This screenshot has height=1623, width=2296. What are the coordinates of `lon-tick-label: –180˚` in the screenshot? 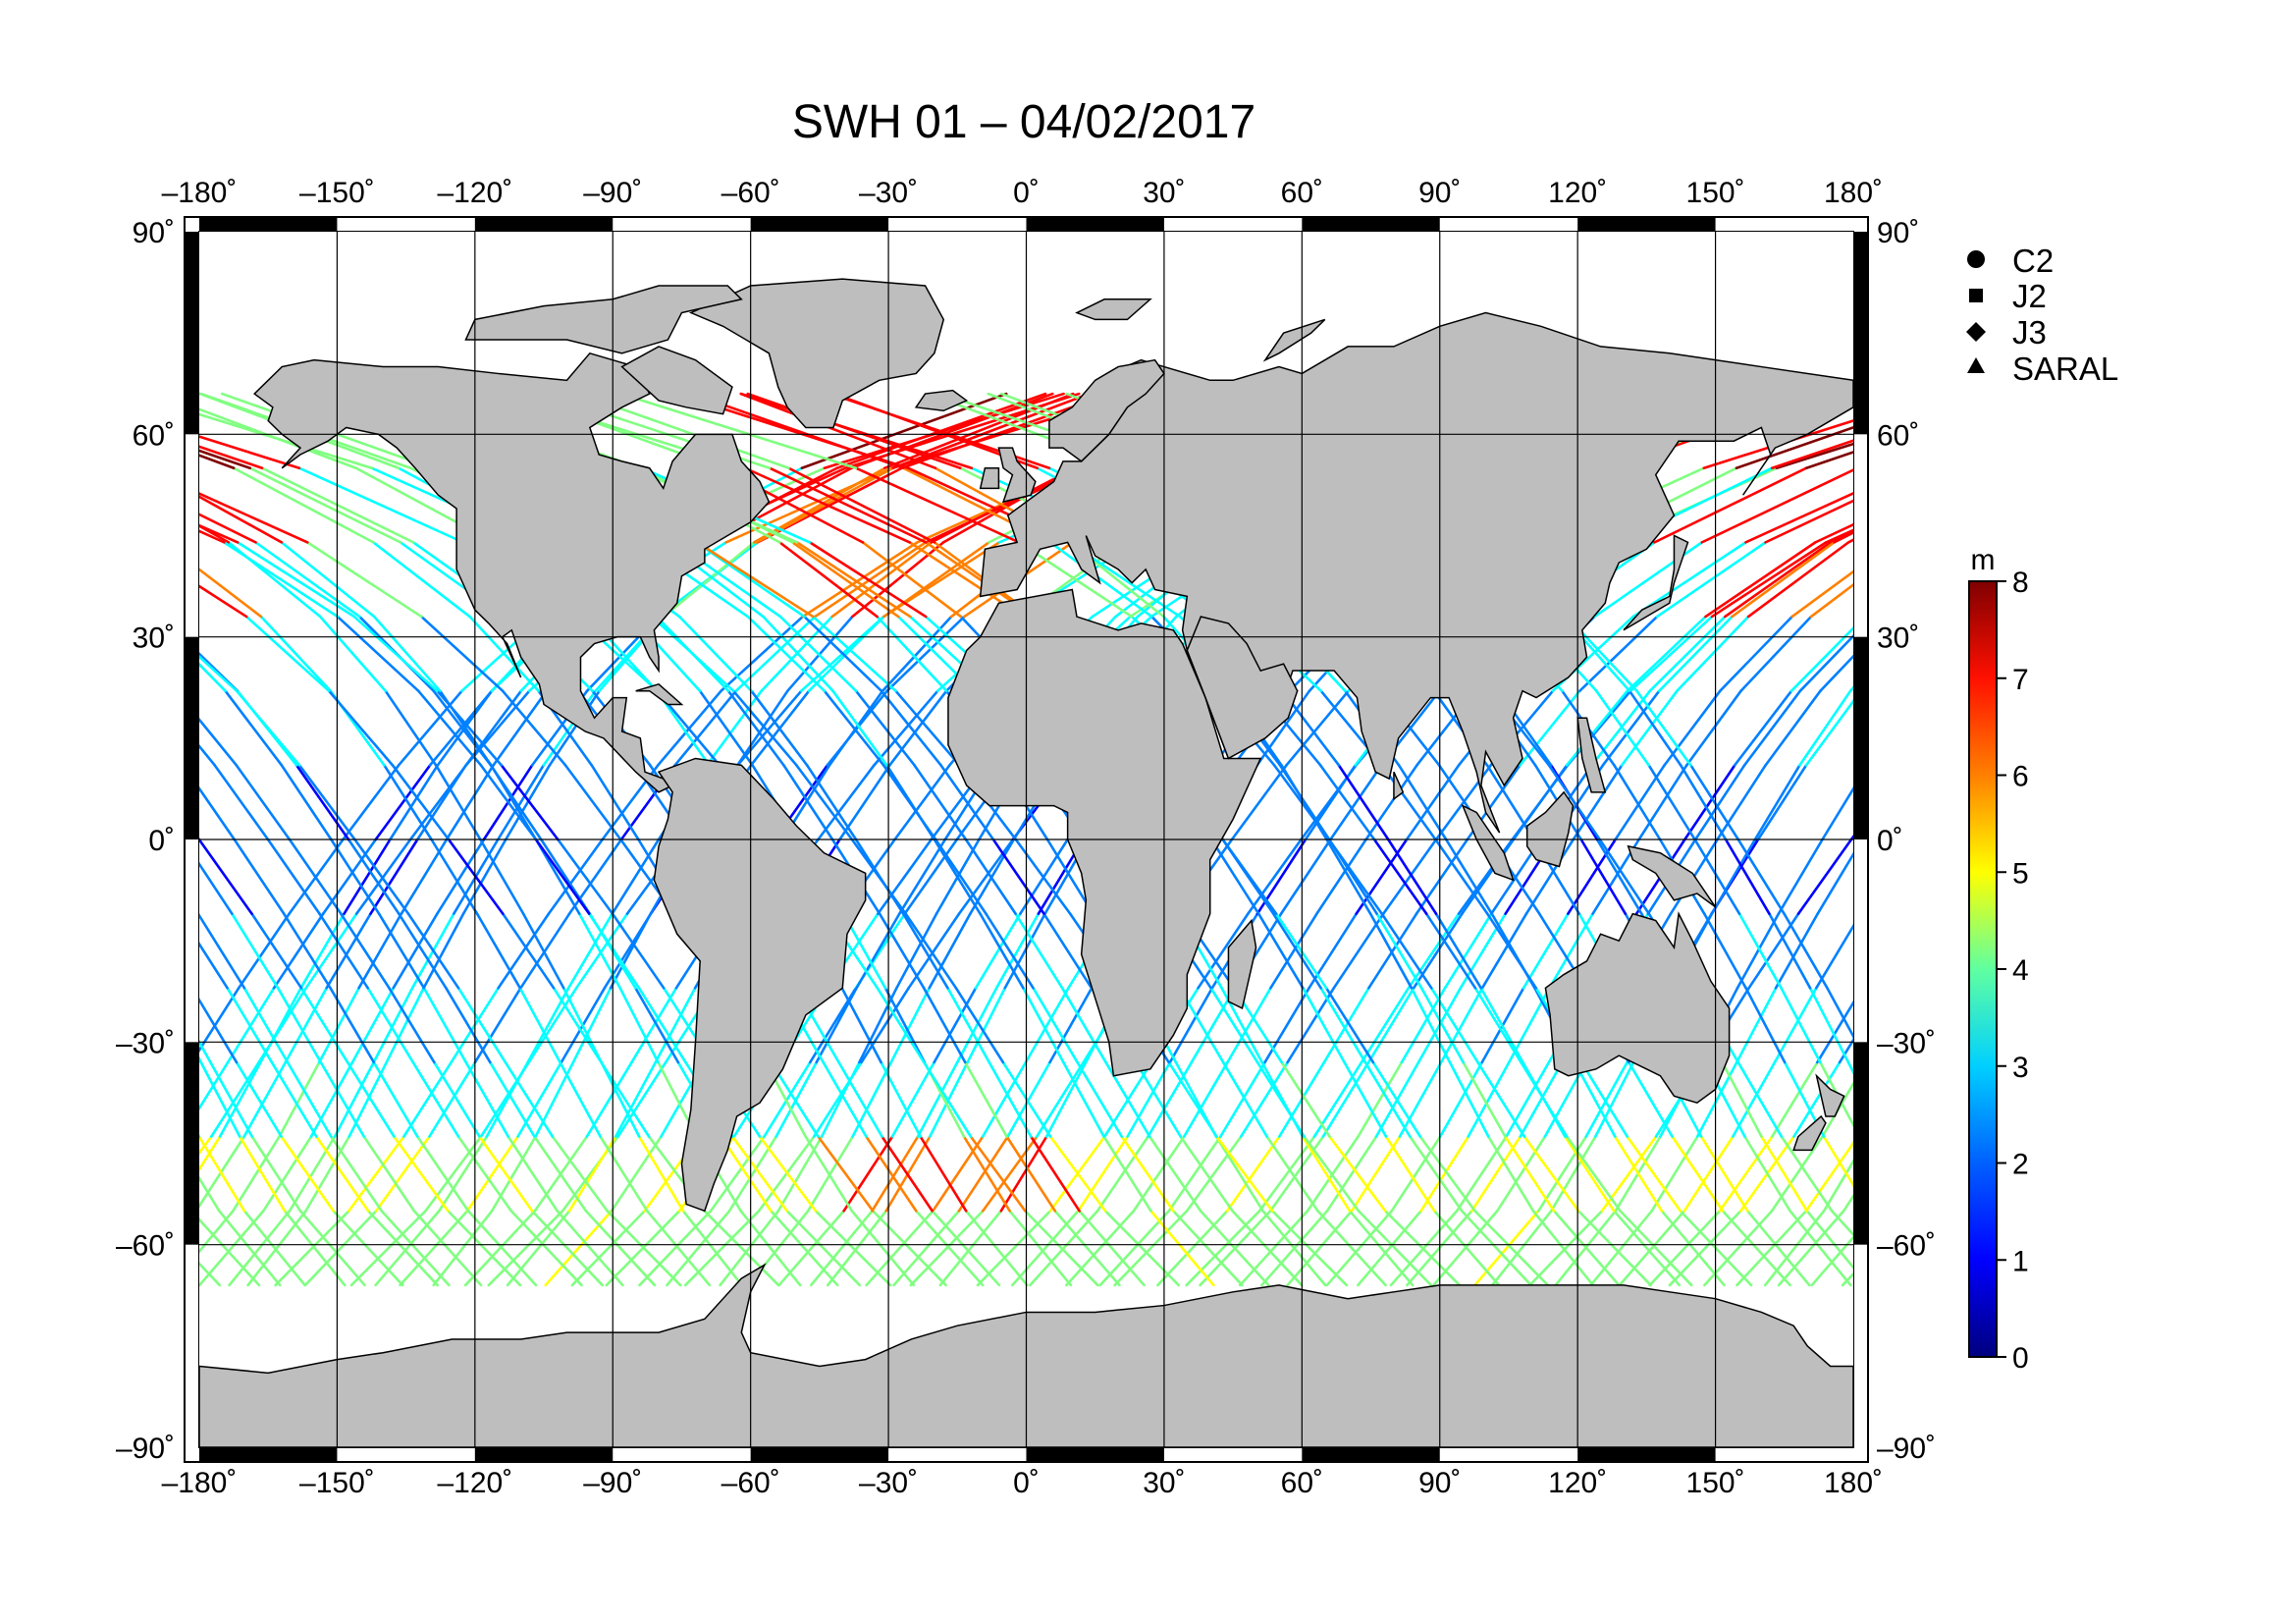 It's located at (200, 1483).